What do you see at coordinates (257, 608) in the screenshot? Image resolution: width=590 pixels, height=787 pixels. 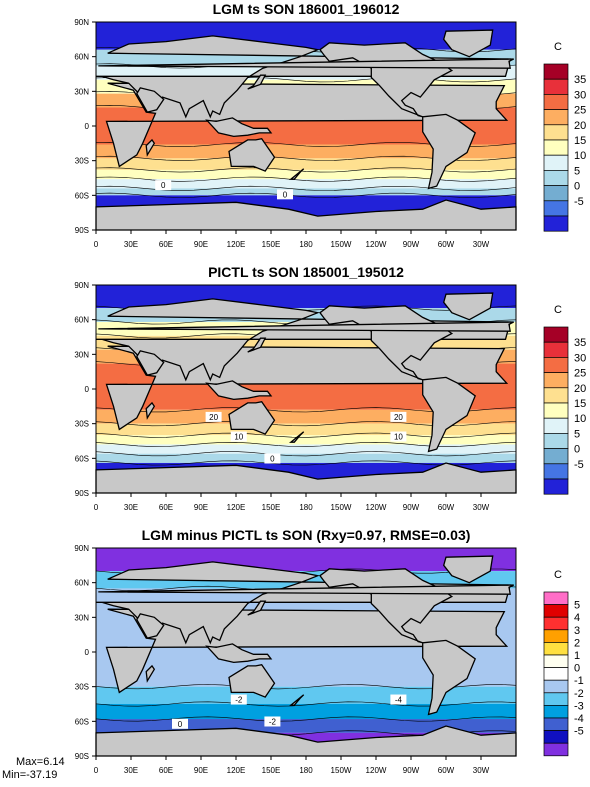 I see `land-japan` at bounding box center [257, 608].